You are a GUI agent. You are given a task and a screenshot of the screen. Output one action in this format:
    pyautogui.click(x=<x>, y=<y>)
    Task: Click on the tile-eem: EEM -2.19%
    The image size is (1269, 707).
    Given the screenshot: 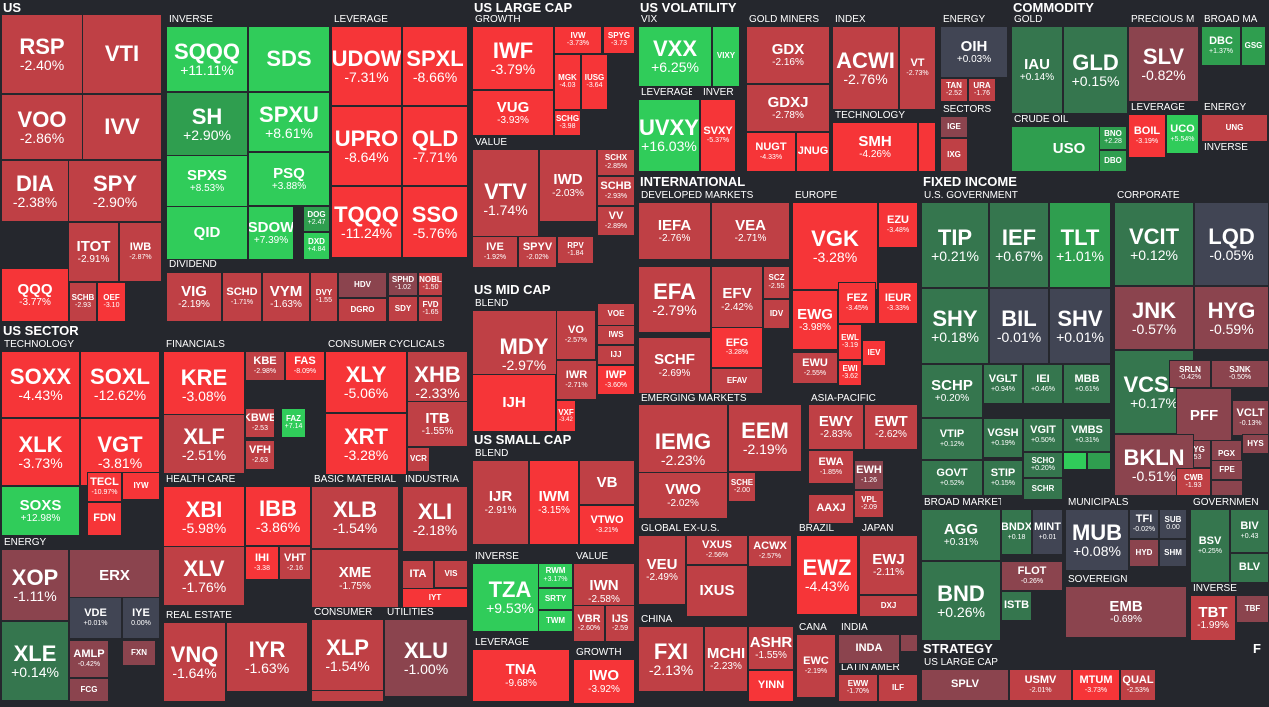 What is the action you would take?
    pyautogui.click(x=765, y=438)
    